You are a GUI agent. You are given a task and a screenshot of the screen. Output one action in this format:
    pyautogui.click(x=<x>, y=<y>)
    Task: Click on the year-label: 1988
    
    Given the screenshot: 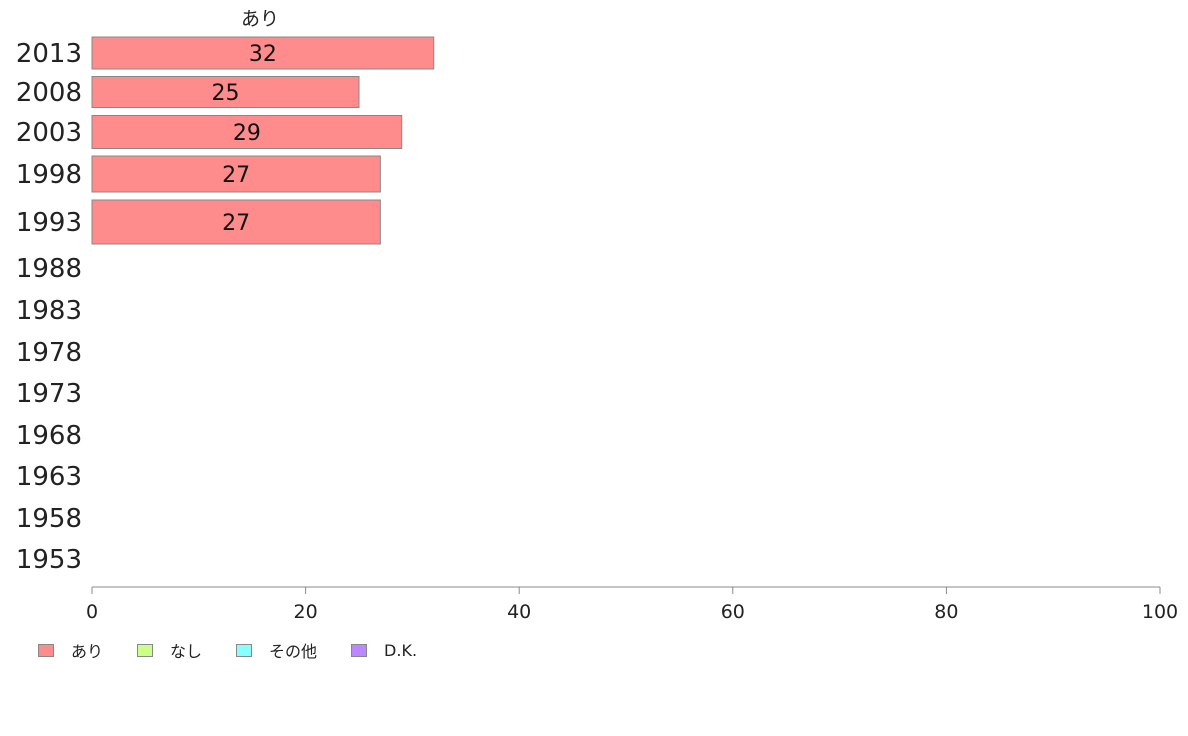 What is the action you would take?
    pyautogui.click(x=49, y=269)
    